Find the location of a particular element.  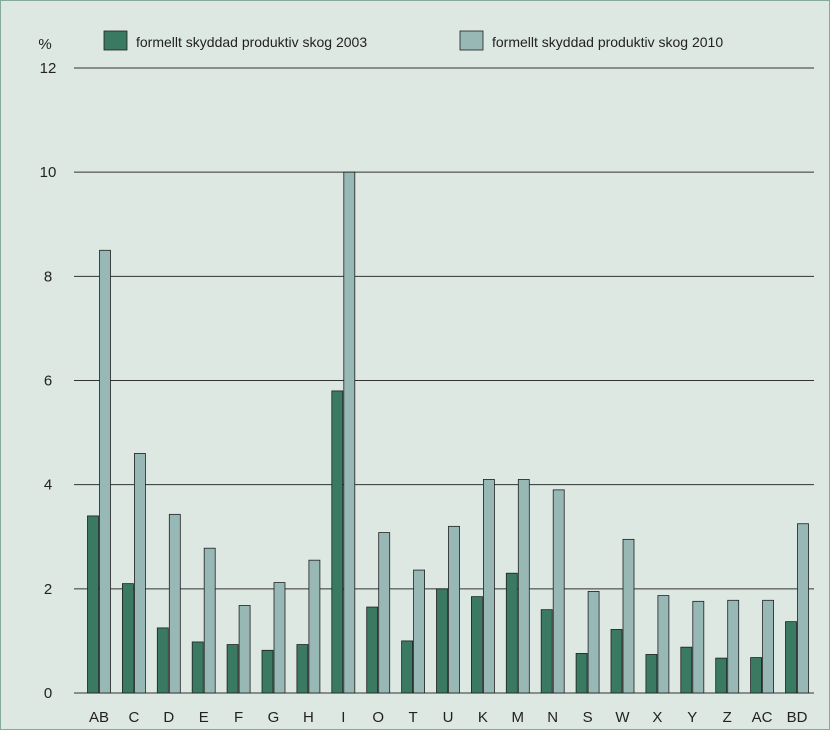

y-axis-label: % is located at coordinates (44, 44).